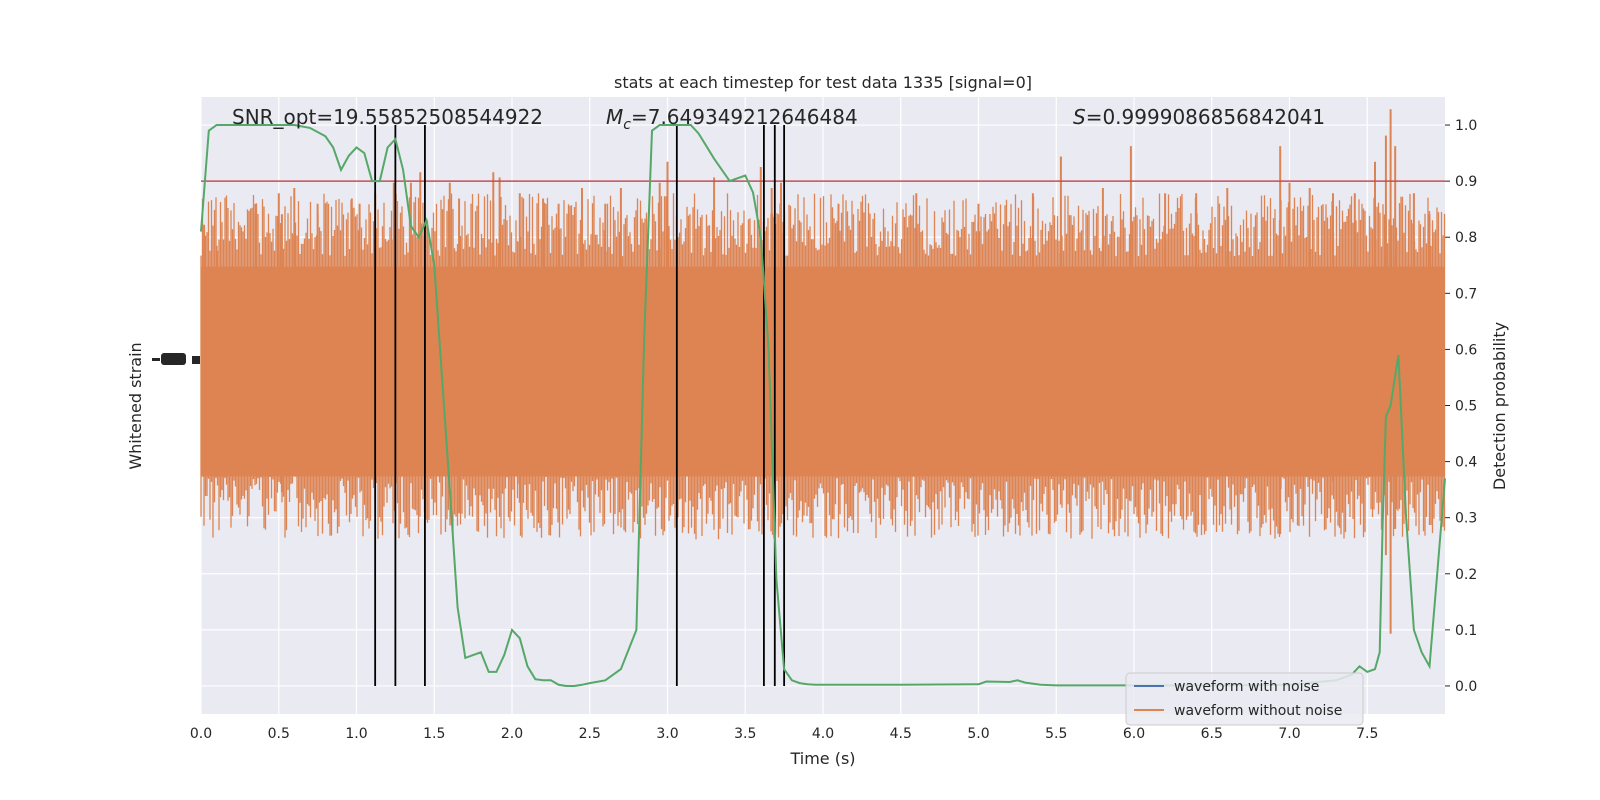  Describe the element at coordinates (1212, 734) in the screenshot. I see `x-tick-label: 6.5` at that location.